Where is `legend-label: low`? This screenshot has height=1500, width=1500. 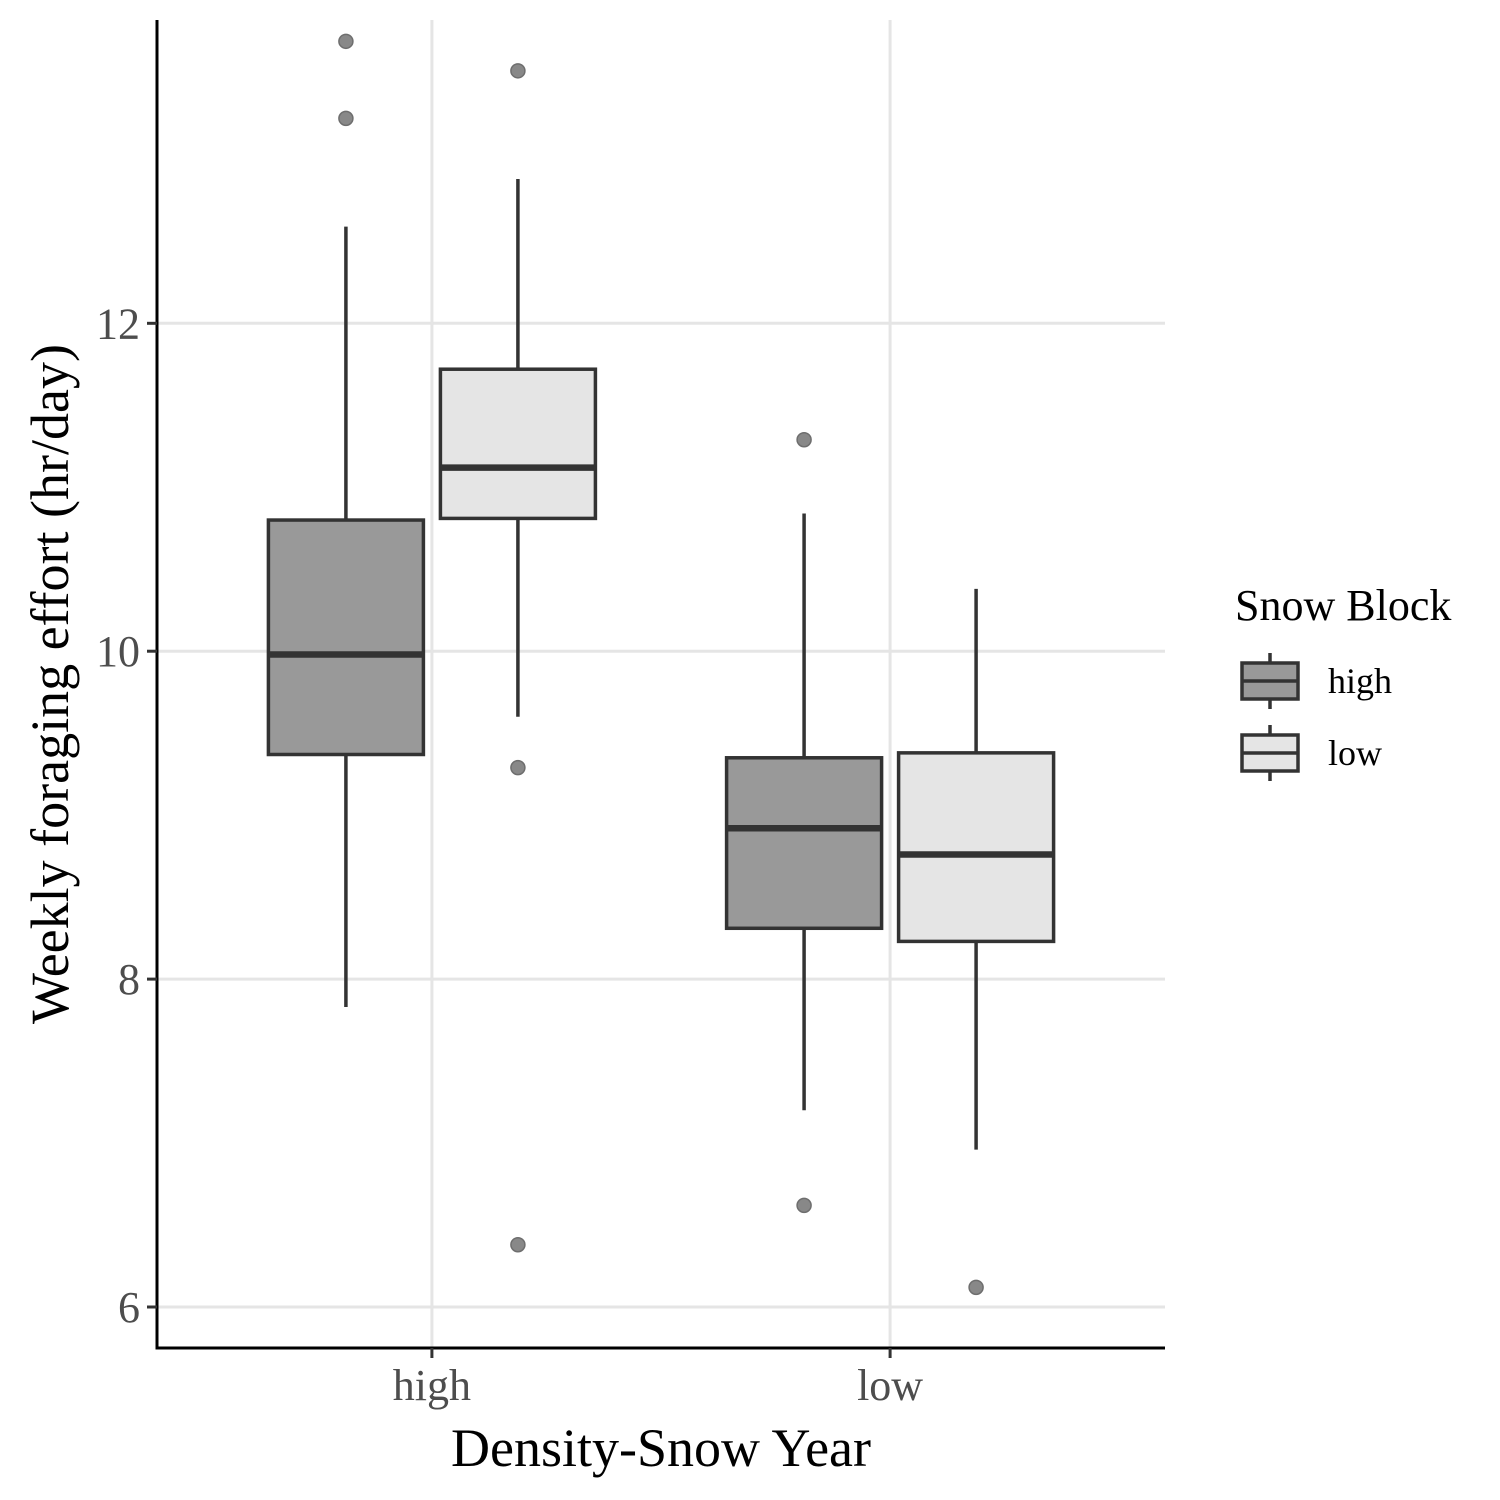 legend-label: low is located at coordinates (1355, 753).